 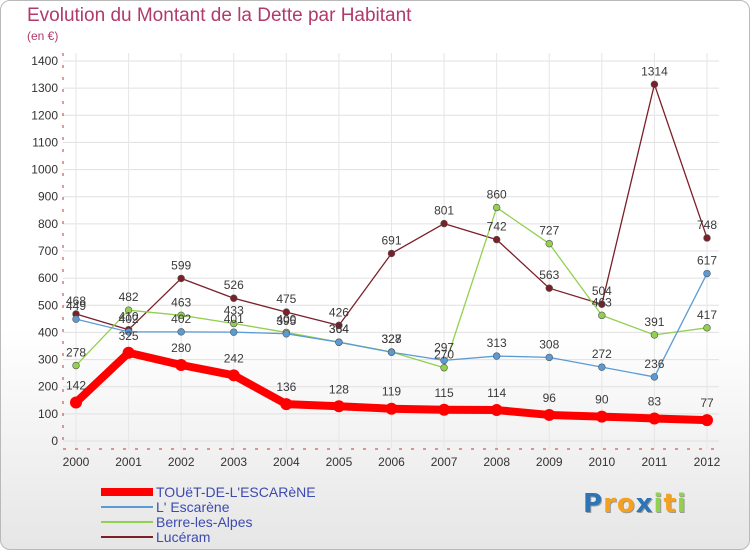 I want to click on x-tick-label: 2007, so click(x=444, y=462).